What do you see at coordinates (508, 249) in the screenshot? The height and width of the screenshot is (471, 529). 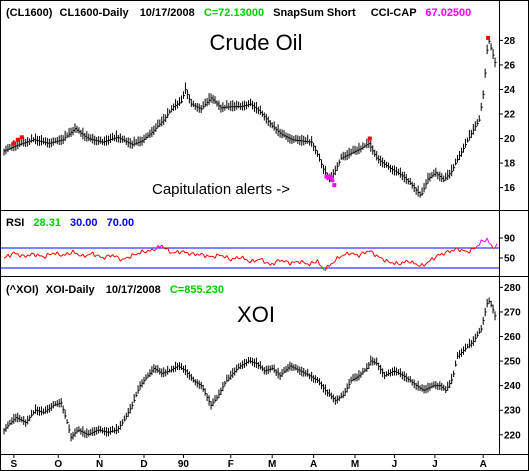 I see `rsi-y-axis: 90 50` at bounding box center [508, 249].